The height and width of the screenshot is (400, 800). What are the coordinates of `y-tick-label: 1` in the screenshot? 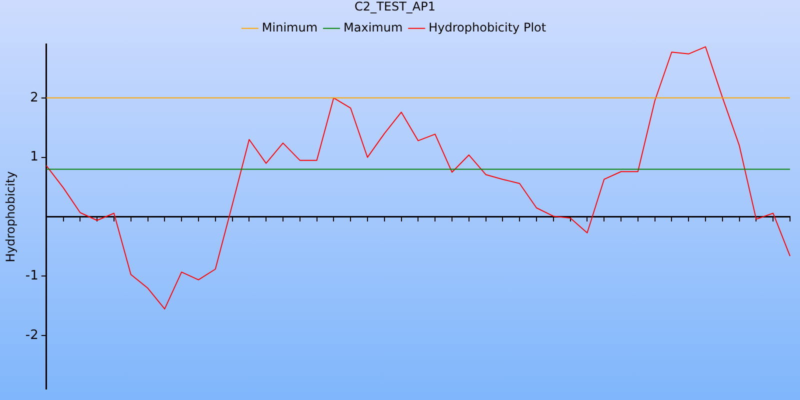 It's located at (34, 157).